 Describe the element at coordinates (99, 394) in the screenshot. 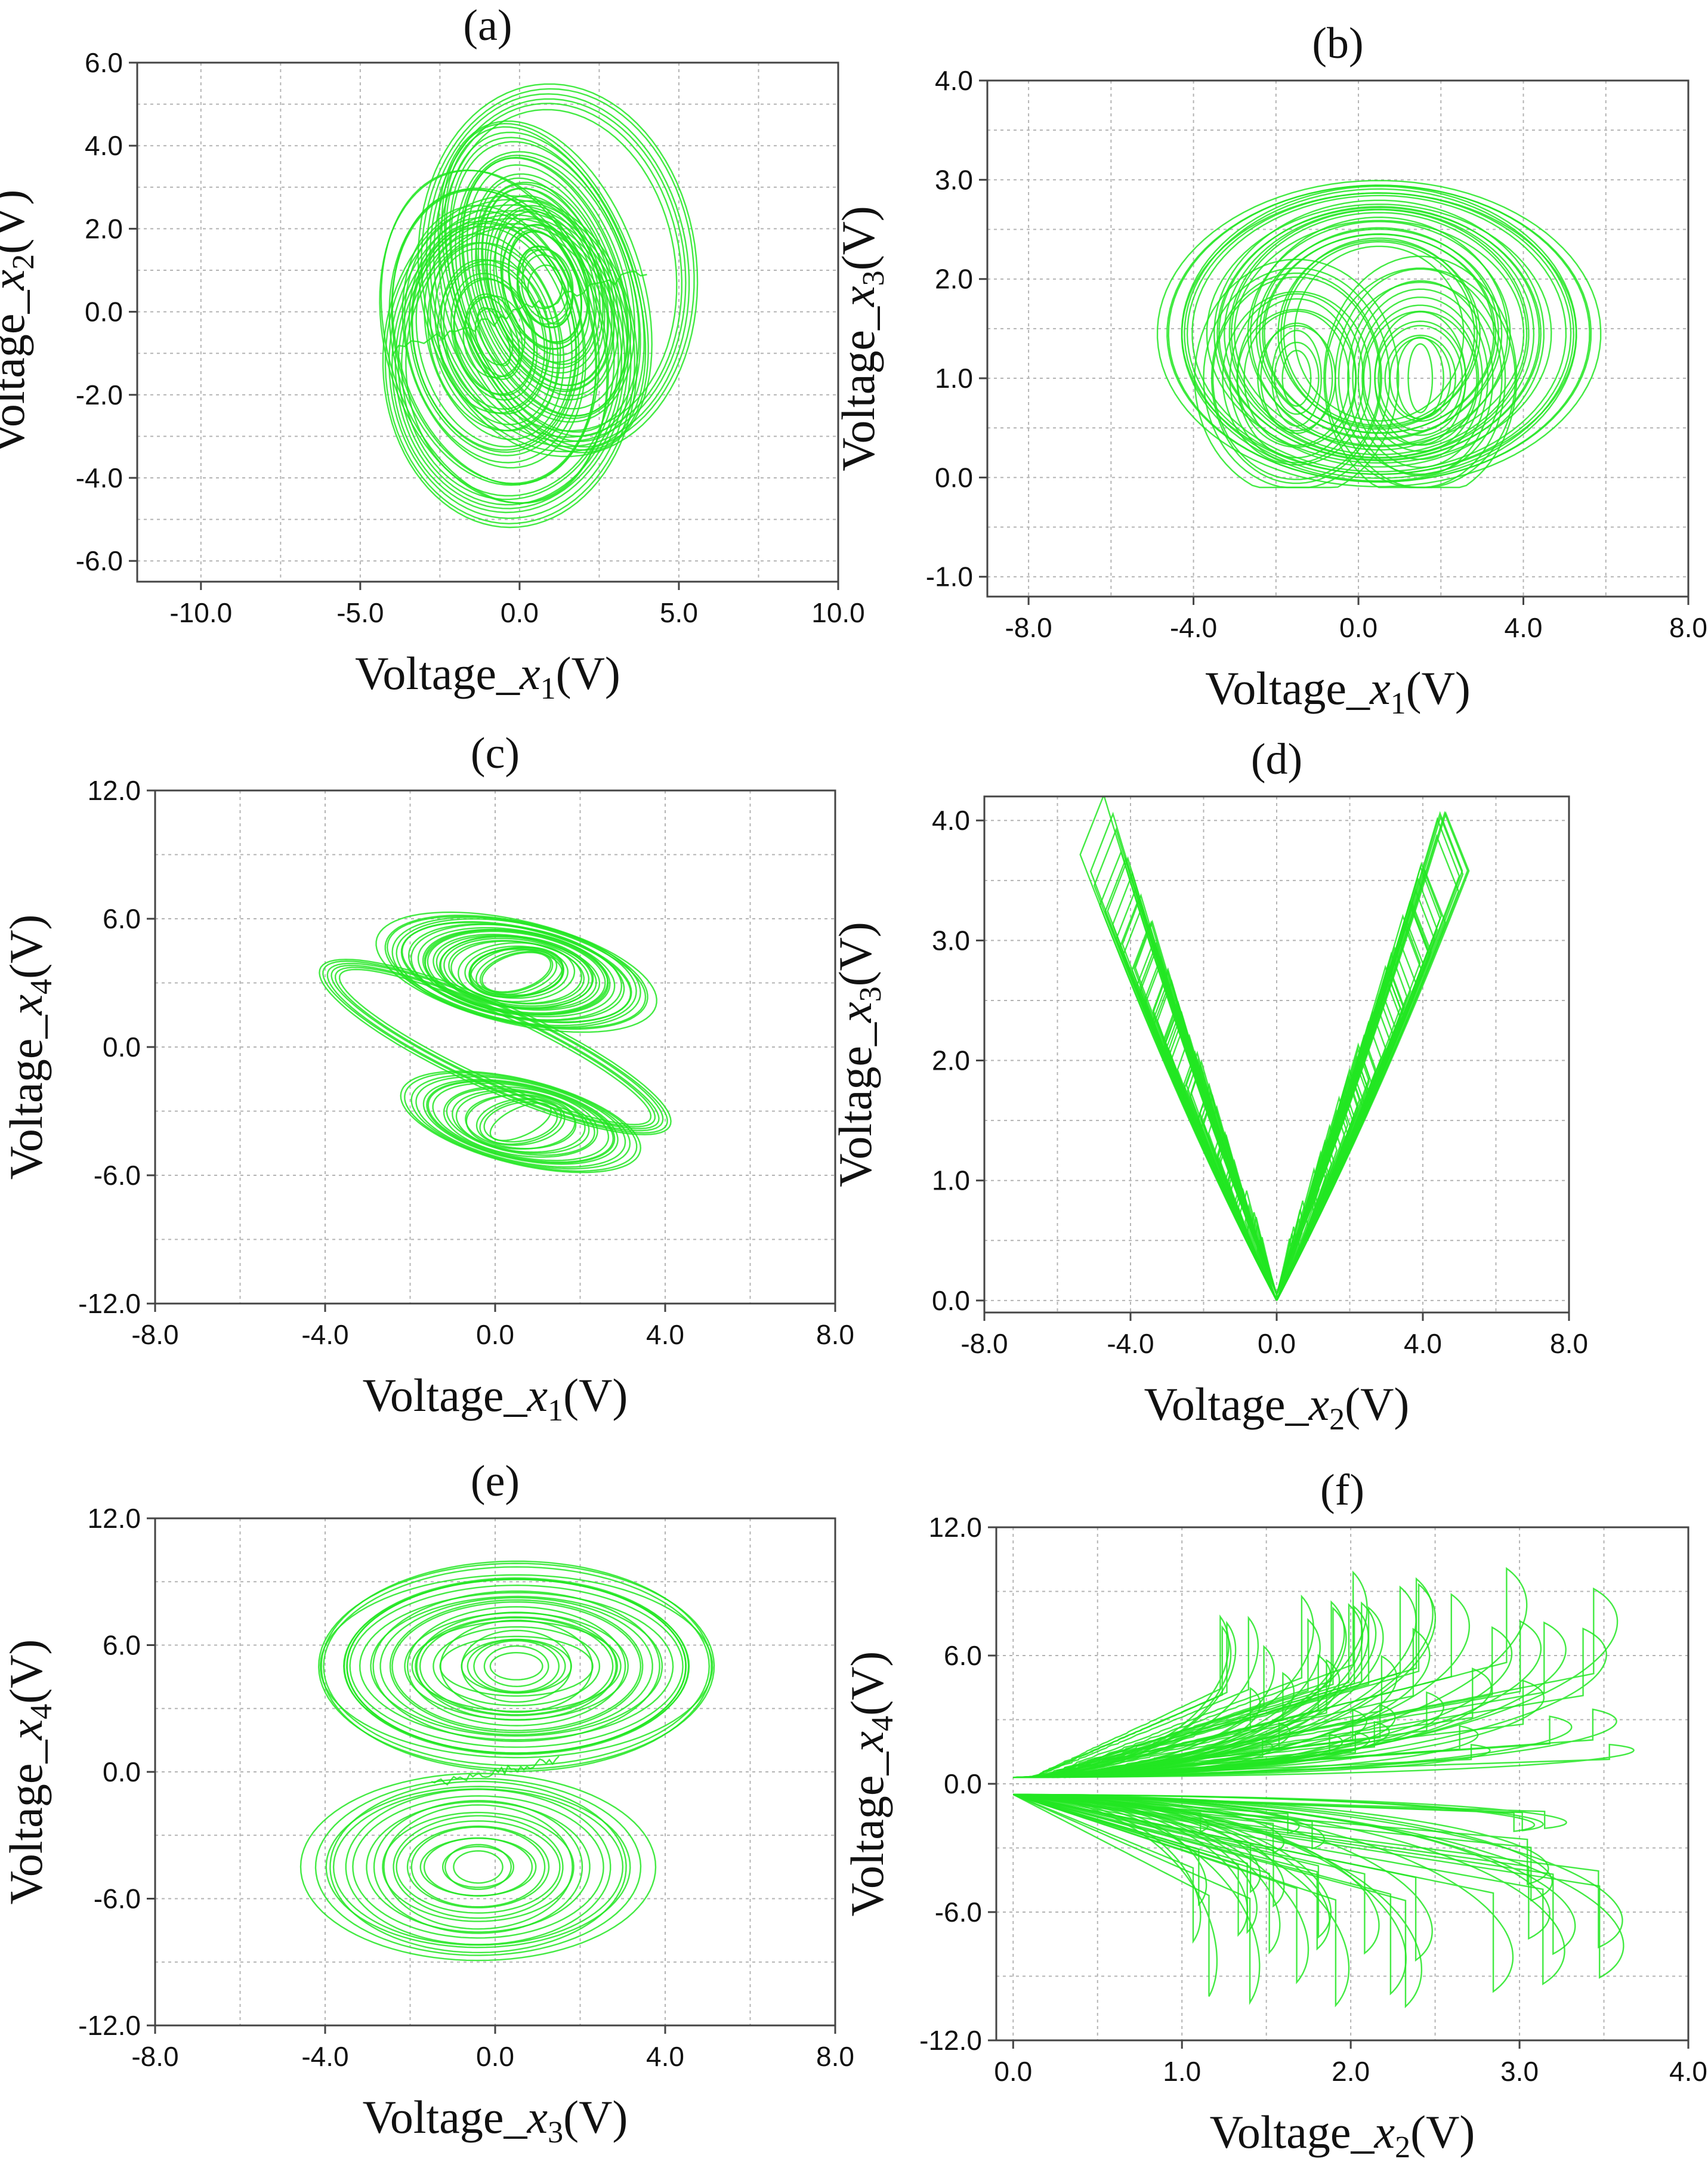

I see `y-tick-label: -2.0` at that location.